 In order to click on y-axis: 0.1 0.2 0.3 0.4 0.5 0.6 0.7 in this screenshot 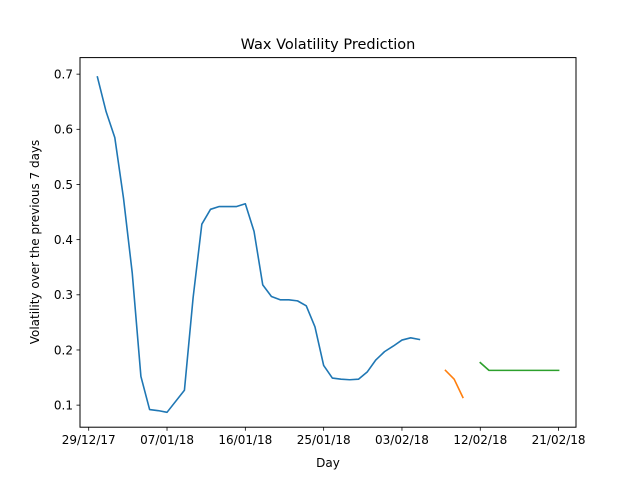, I will do `click(67, 239)`.